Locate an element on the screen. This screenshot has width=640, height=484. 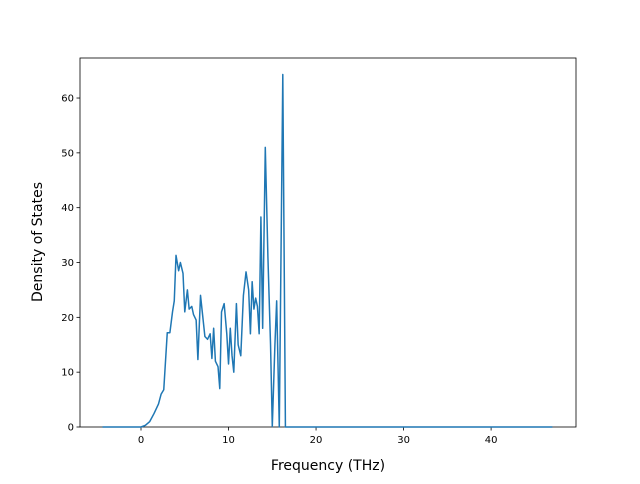
x-tick-label: 40 is located at coordinates (491, 440).